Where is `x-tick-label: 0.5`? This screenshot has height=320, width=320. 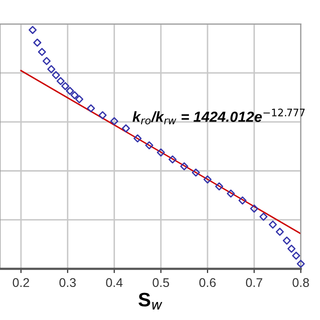 x-tick-label: 0.5 is located at coordinates (161, 283).